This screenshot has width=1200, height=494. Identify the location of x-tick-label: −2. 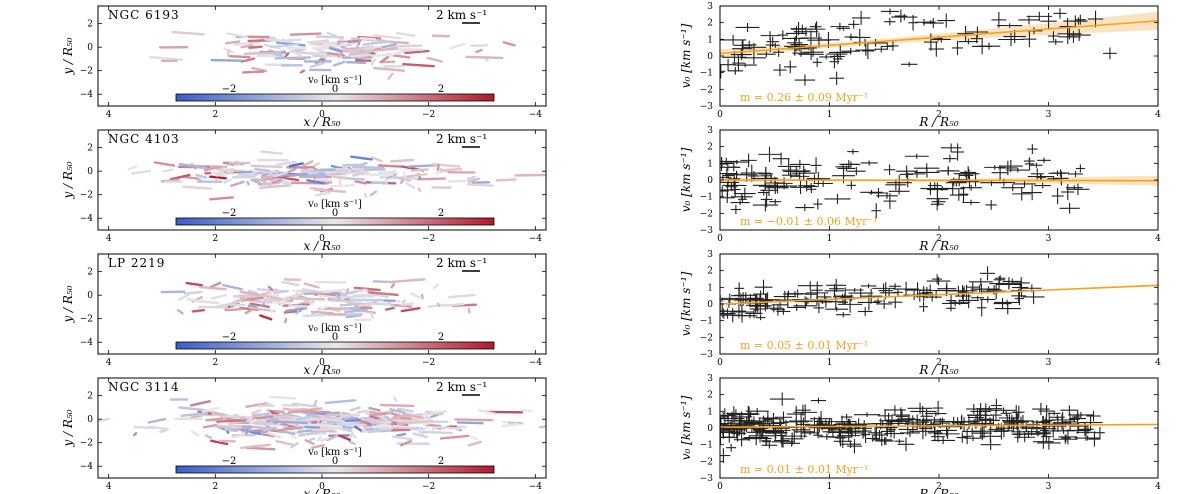
(428, 239).